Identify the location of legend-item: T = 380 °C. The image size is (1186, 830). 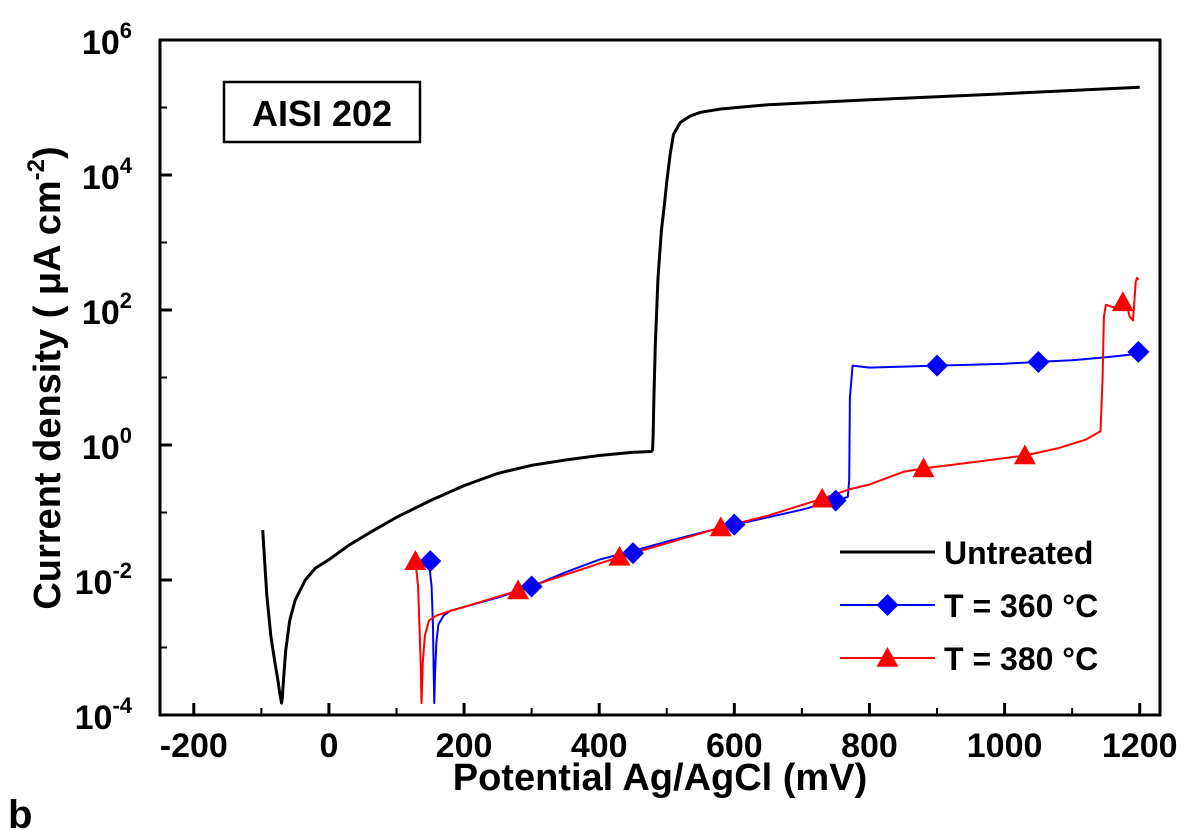
(969, 659).